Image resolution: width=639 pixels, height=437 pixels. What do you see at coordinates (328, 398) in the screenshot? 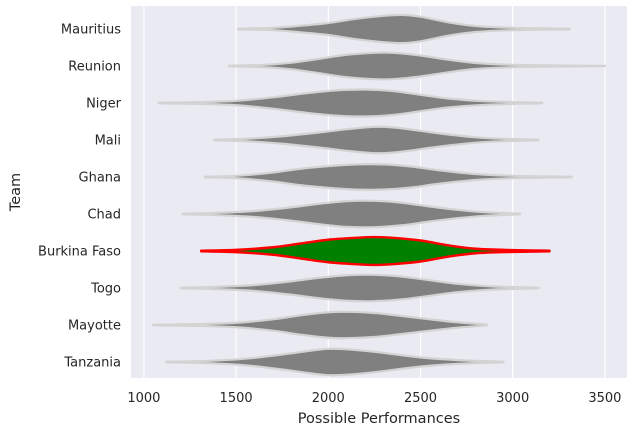
I see `x-tick-label-2000: 2000` at bounding box center [328, 398].